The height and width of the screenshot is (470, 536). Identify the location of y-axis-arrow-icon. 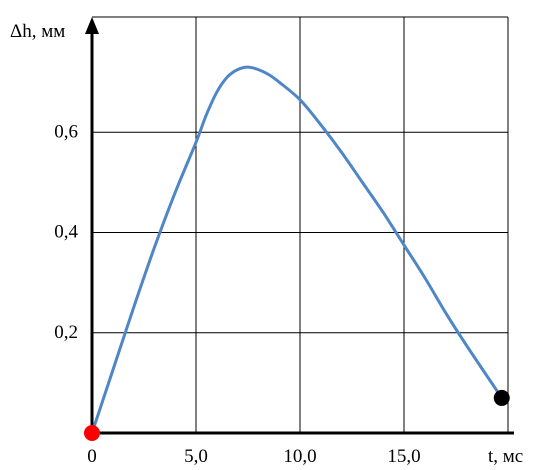
(92, 25).